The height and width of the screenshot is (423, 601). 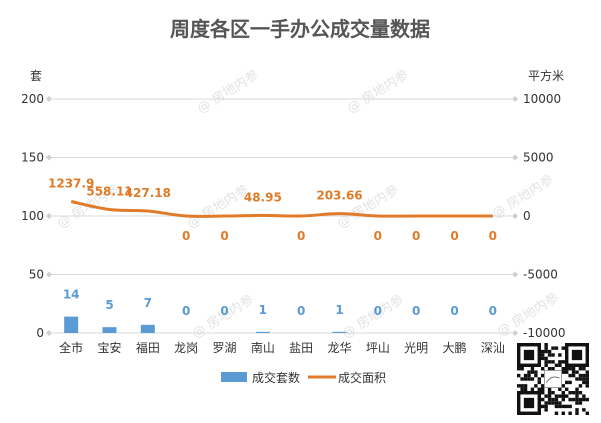 I want to click on qr-logo, so click(x=553, y=379).